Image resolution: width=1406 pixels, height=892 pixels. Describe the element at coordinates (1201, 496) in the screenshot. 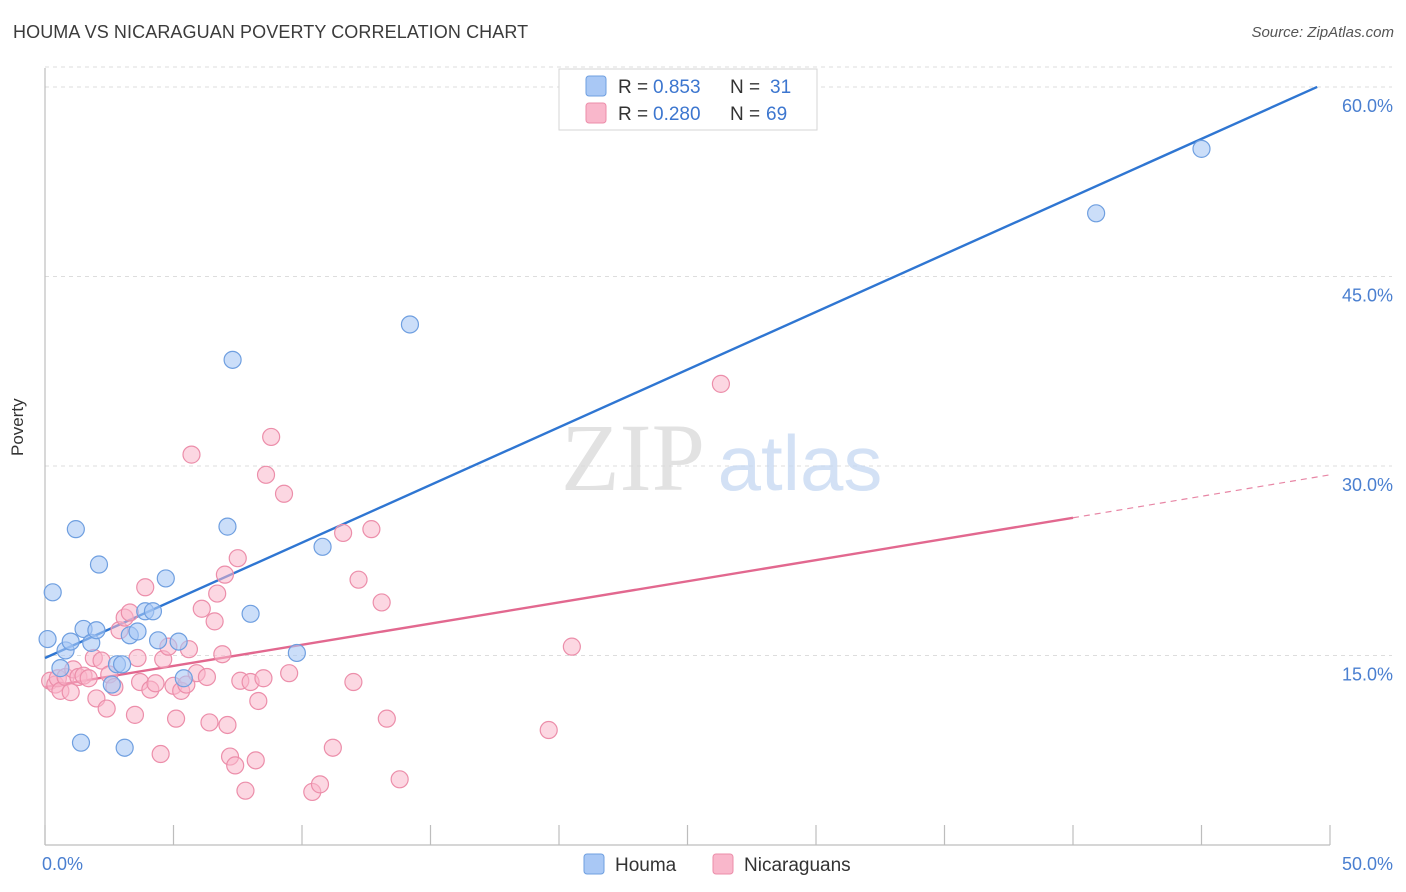

I see `nicaraguans-trend-extension` at that location.